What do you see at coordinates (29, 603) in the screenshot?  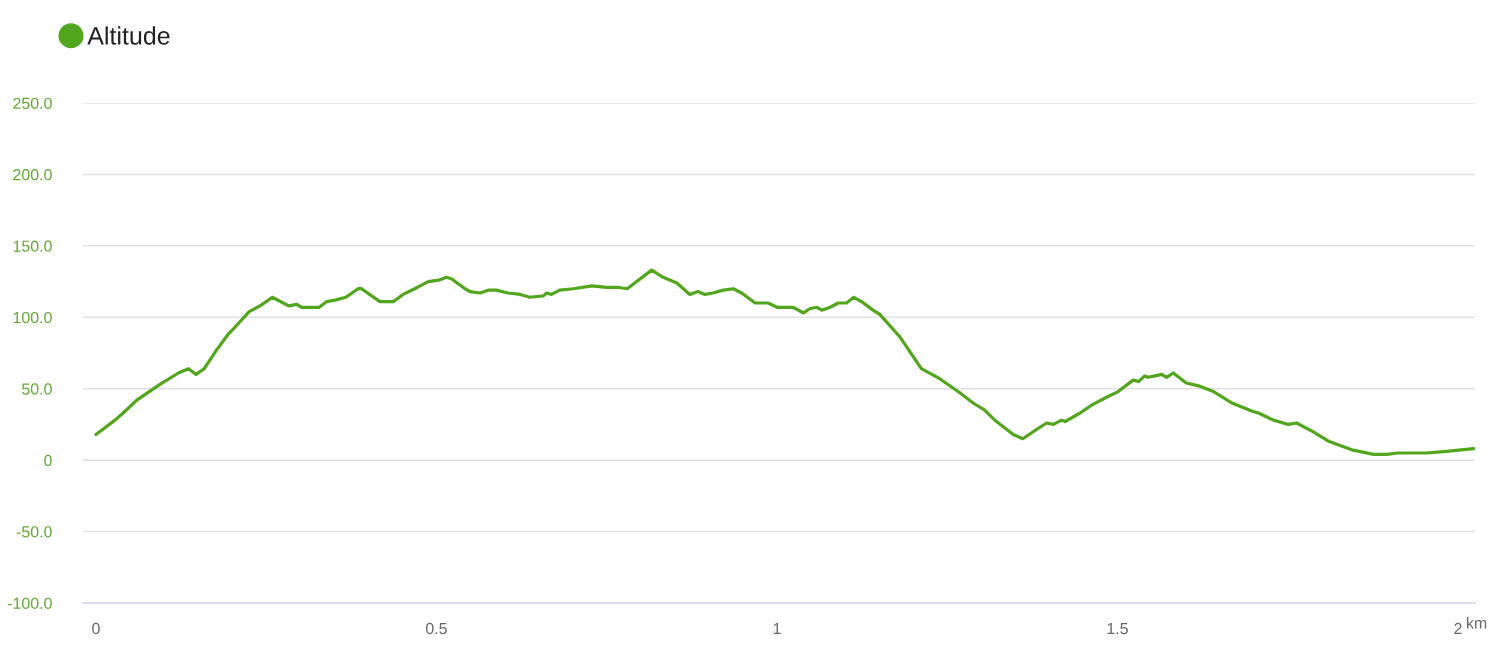 I see `y-tick-label: -100.0` at bounding box center [29, 603].